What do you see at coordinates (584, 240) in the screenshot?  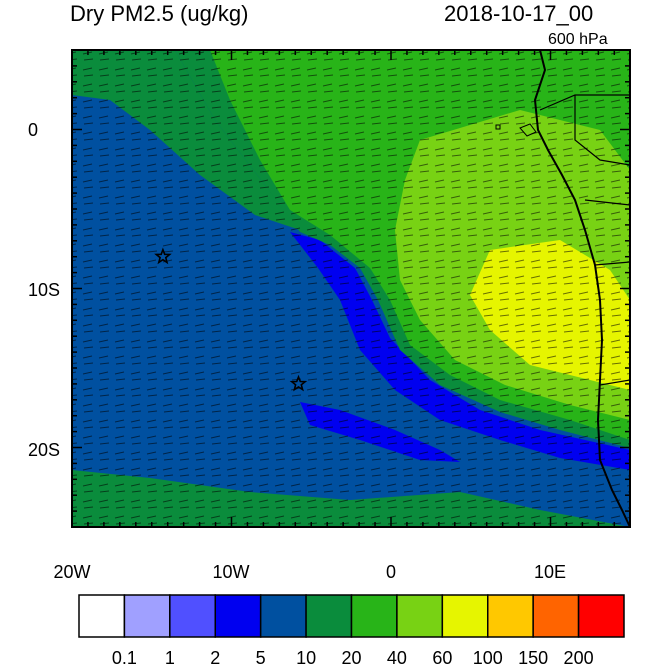 I see `country-borders` at bounding box center [584, 240].